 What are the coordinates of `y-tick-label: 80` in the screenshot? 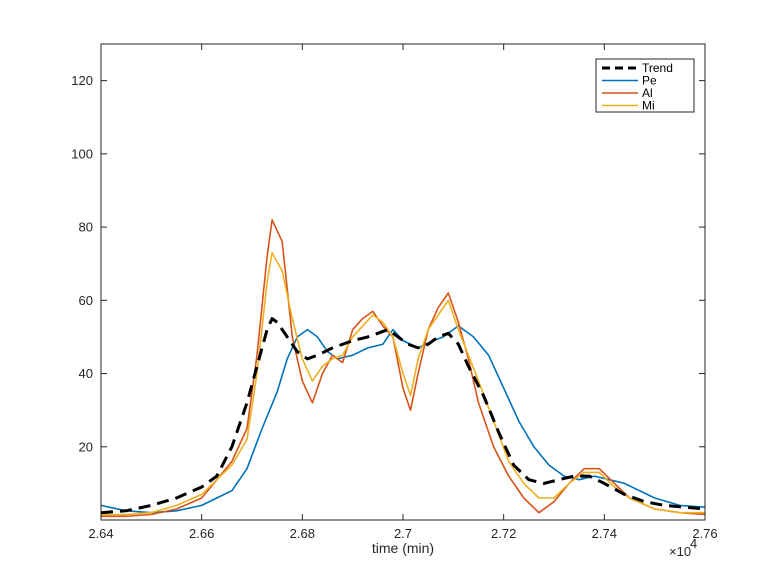 It's located at (86, 227).